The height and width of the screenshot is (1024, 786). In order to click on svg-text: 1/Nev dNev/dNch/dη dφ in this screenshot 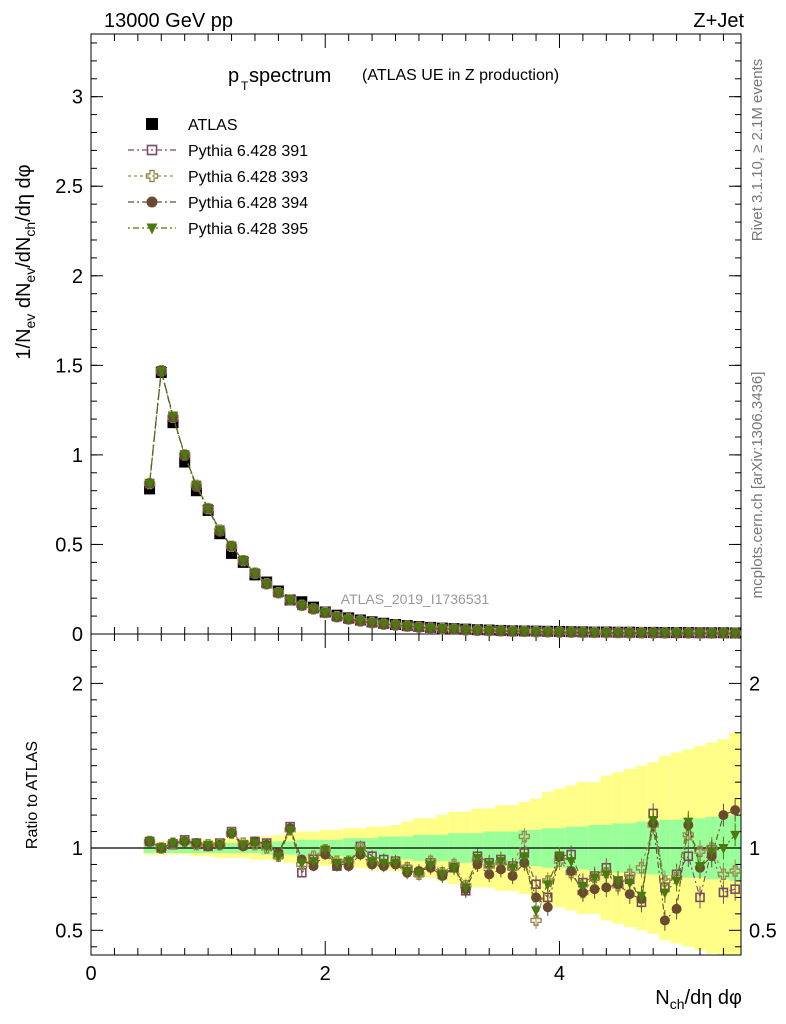, I will do `click(25, 261)`.